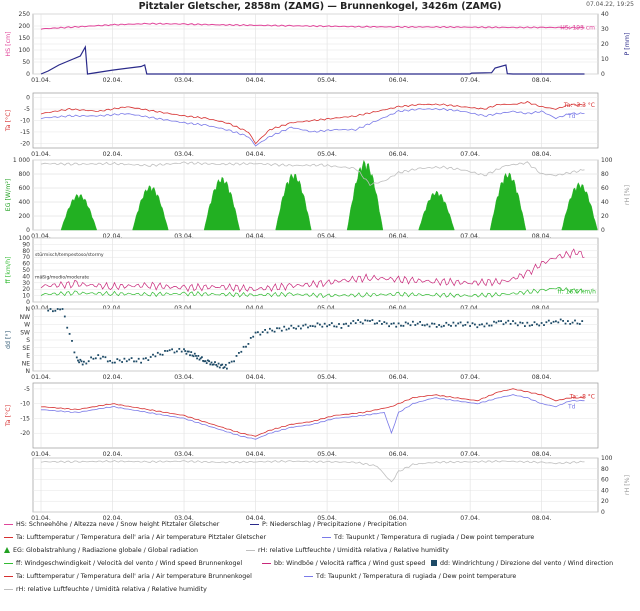 The height and width of the screenshot is (611, 640). Describe the element at coordinates (605, 14) in the screenshot. I see `y-right-tick-label: 40` at that location.